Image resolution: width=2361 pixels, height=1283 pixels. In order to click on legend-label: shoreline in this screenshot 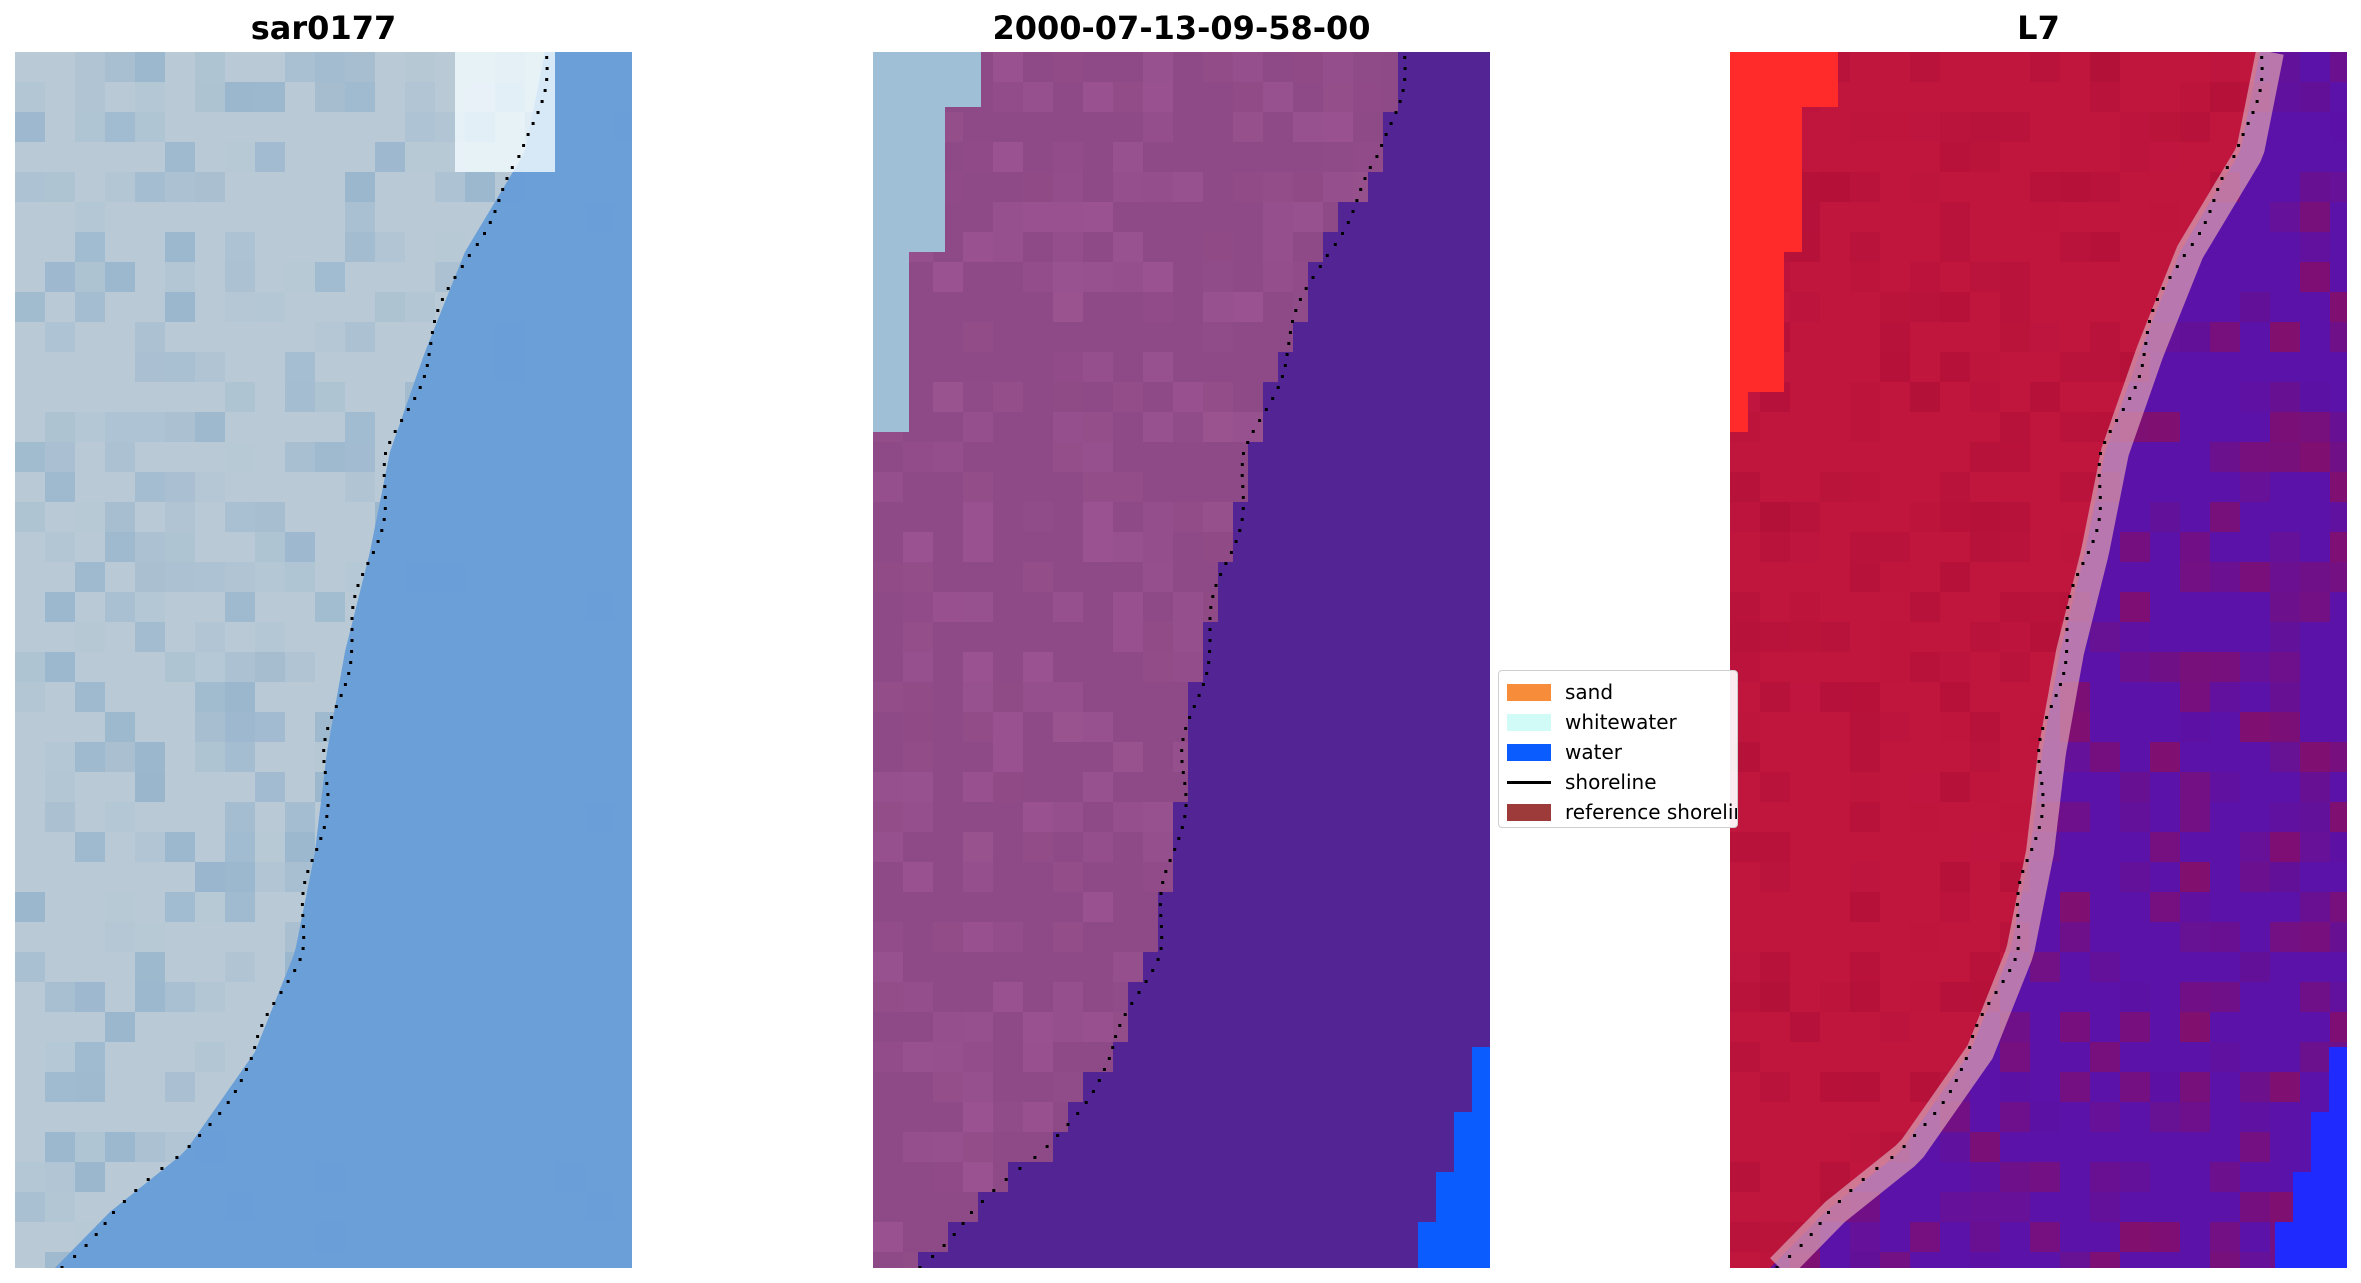, I will do `click(1611, 782)`.